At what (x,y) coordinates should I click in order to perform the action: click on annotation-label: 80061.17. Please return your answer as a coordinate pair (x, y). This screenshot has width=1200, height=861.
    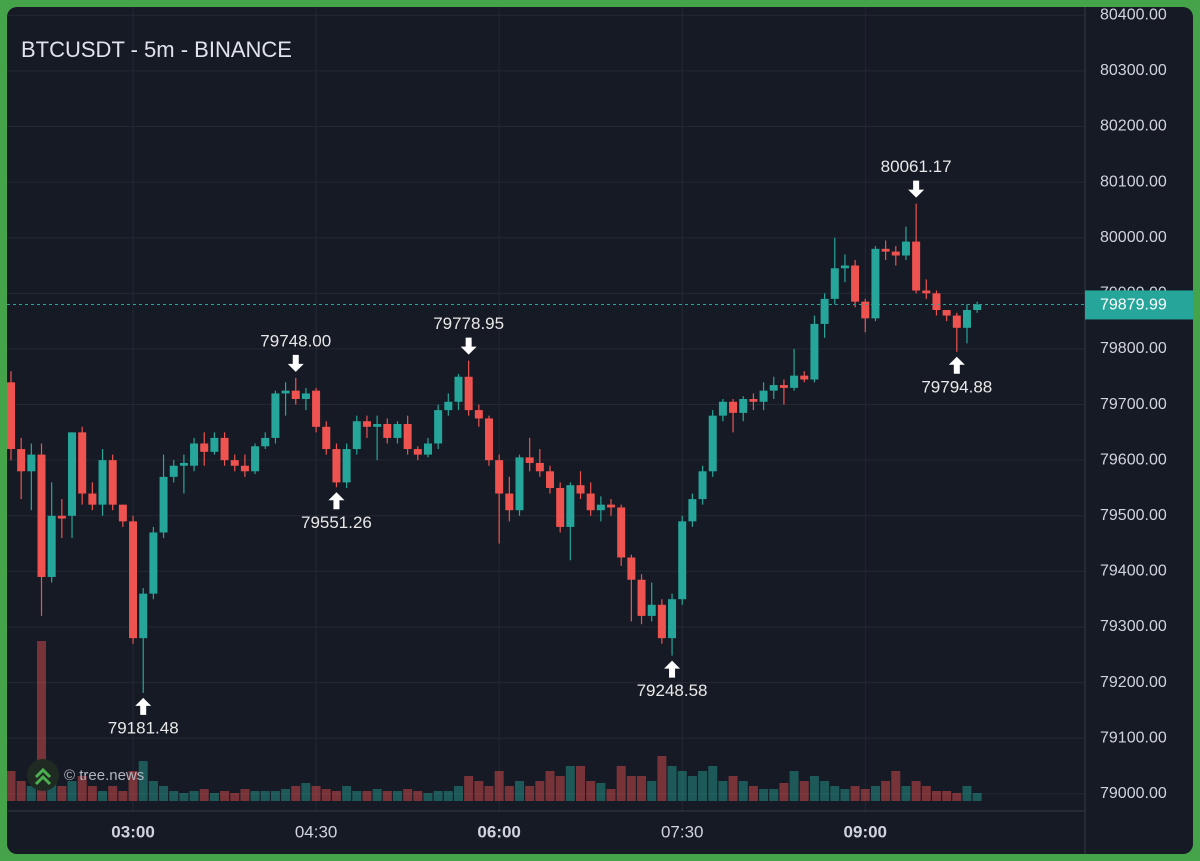
    Looking at the image, I should click on (916, 166).